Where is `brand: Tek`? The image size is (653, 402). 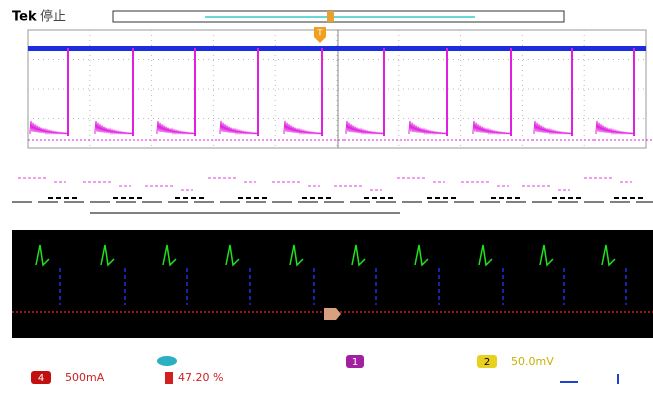
brand: Tek is located at coordinates (24, 17).